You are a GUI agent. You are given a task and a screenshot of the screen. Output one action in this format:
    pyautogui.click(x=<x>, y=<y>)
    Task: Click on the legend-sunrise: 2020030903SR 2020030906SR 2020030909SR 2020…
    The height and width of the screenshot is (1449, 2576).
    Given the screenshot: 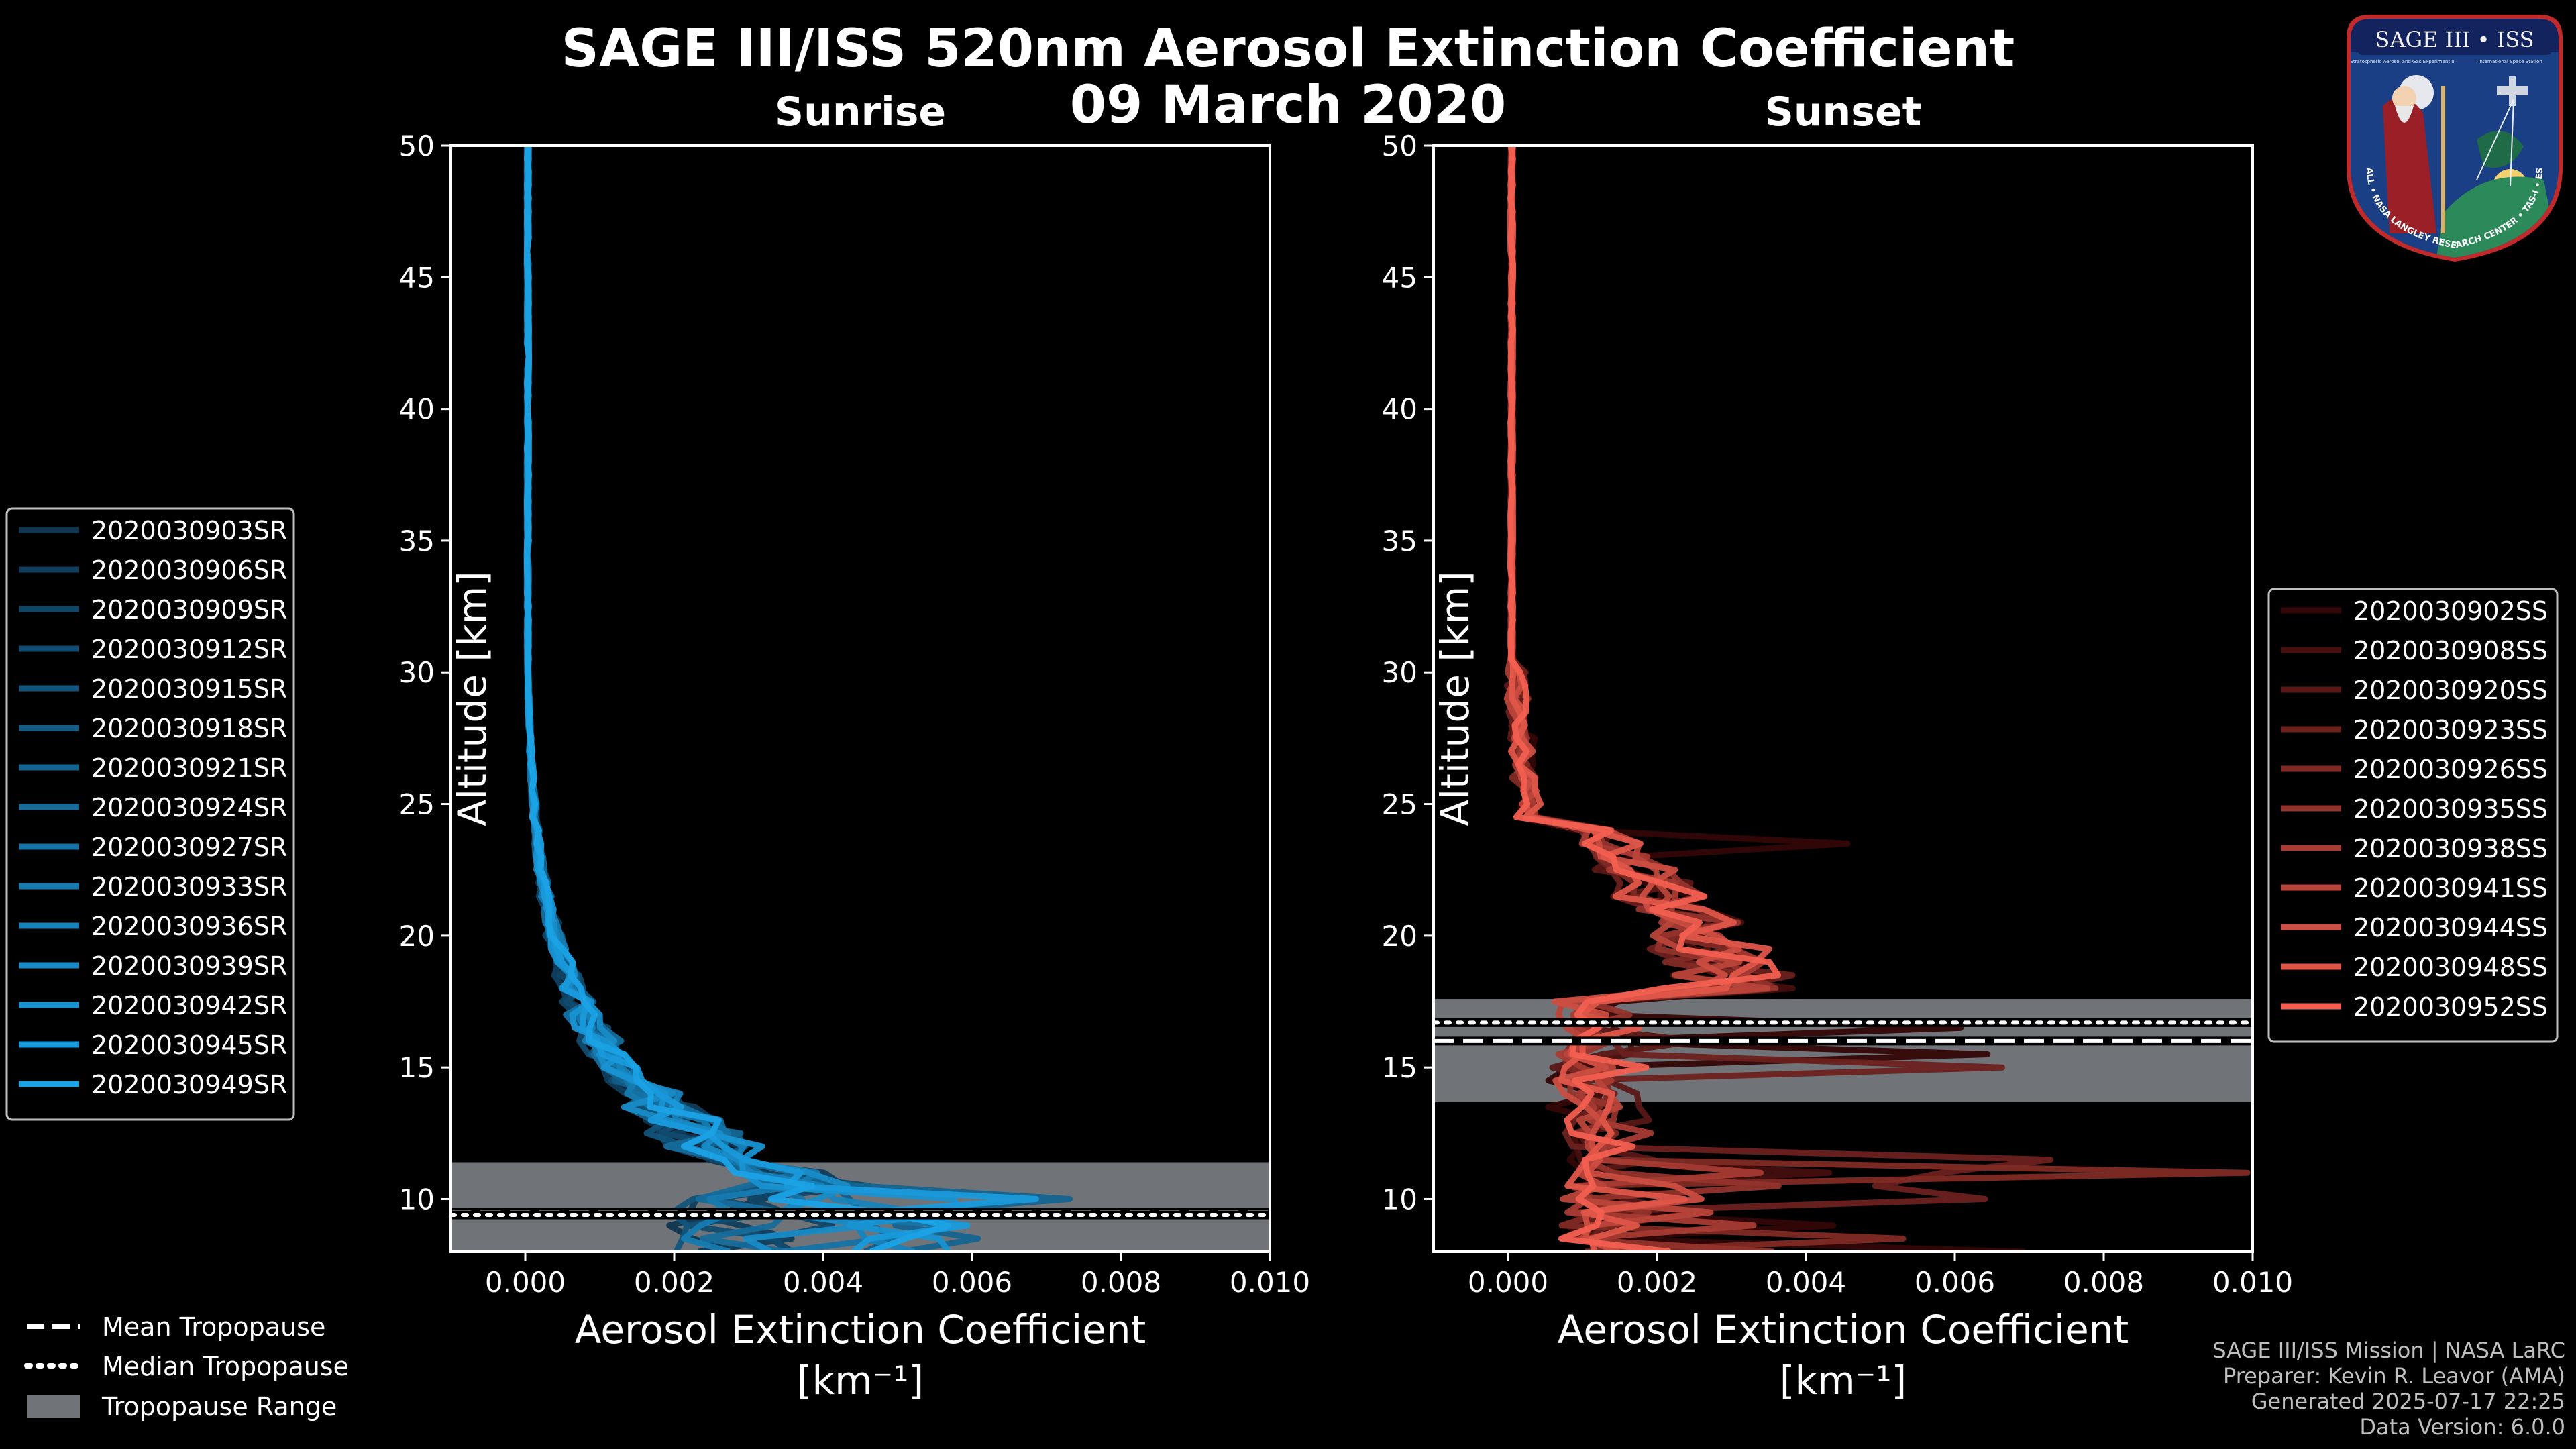 What is the action you would take?
    pyautogui.click(x=150, y=814)
    